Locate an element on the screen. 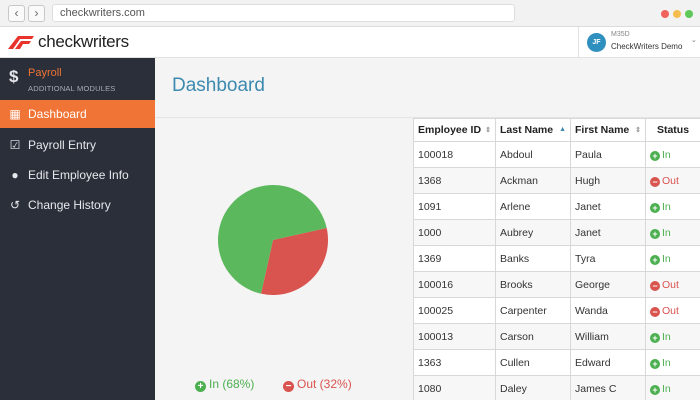  cell-first-name: Wanda is located at coordinates (608, 310).